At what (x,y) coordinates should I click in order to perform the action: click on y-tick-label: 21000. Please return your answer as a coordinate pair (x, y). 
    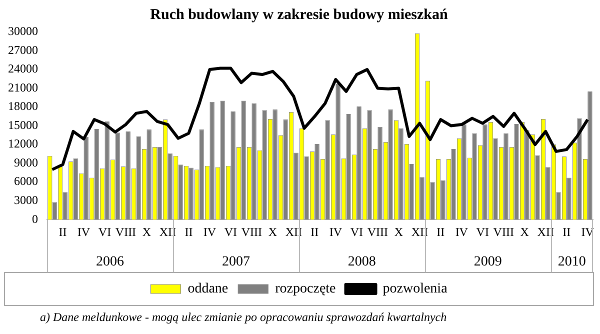
    Looking at the image, I should click on (23, 87).